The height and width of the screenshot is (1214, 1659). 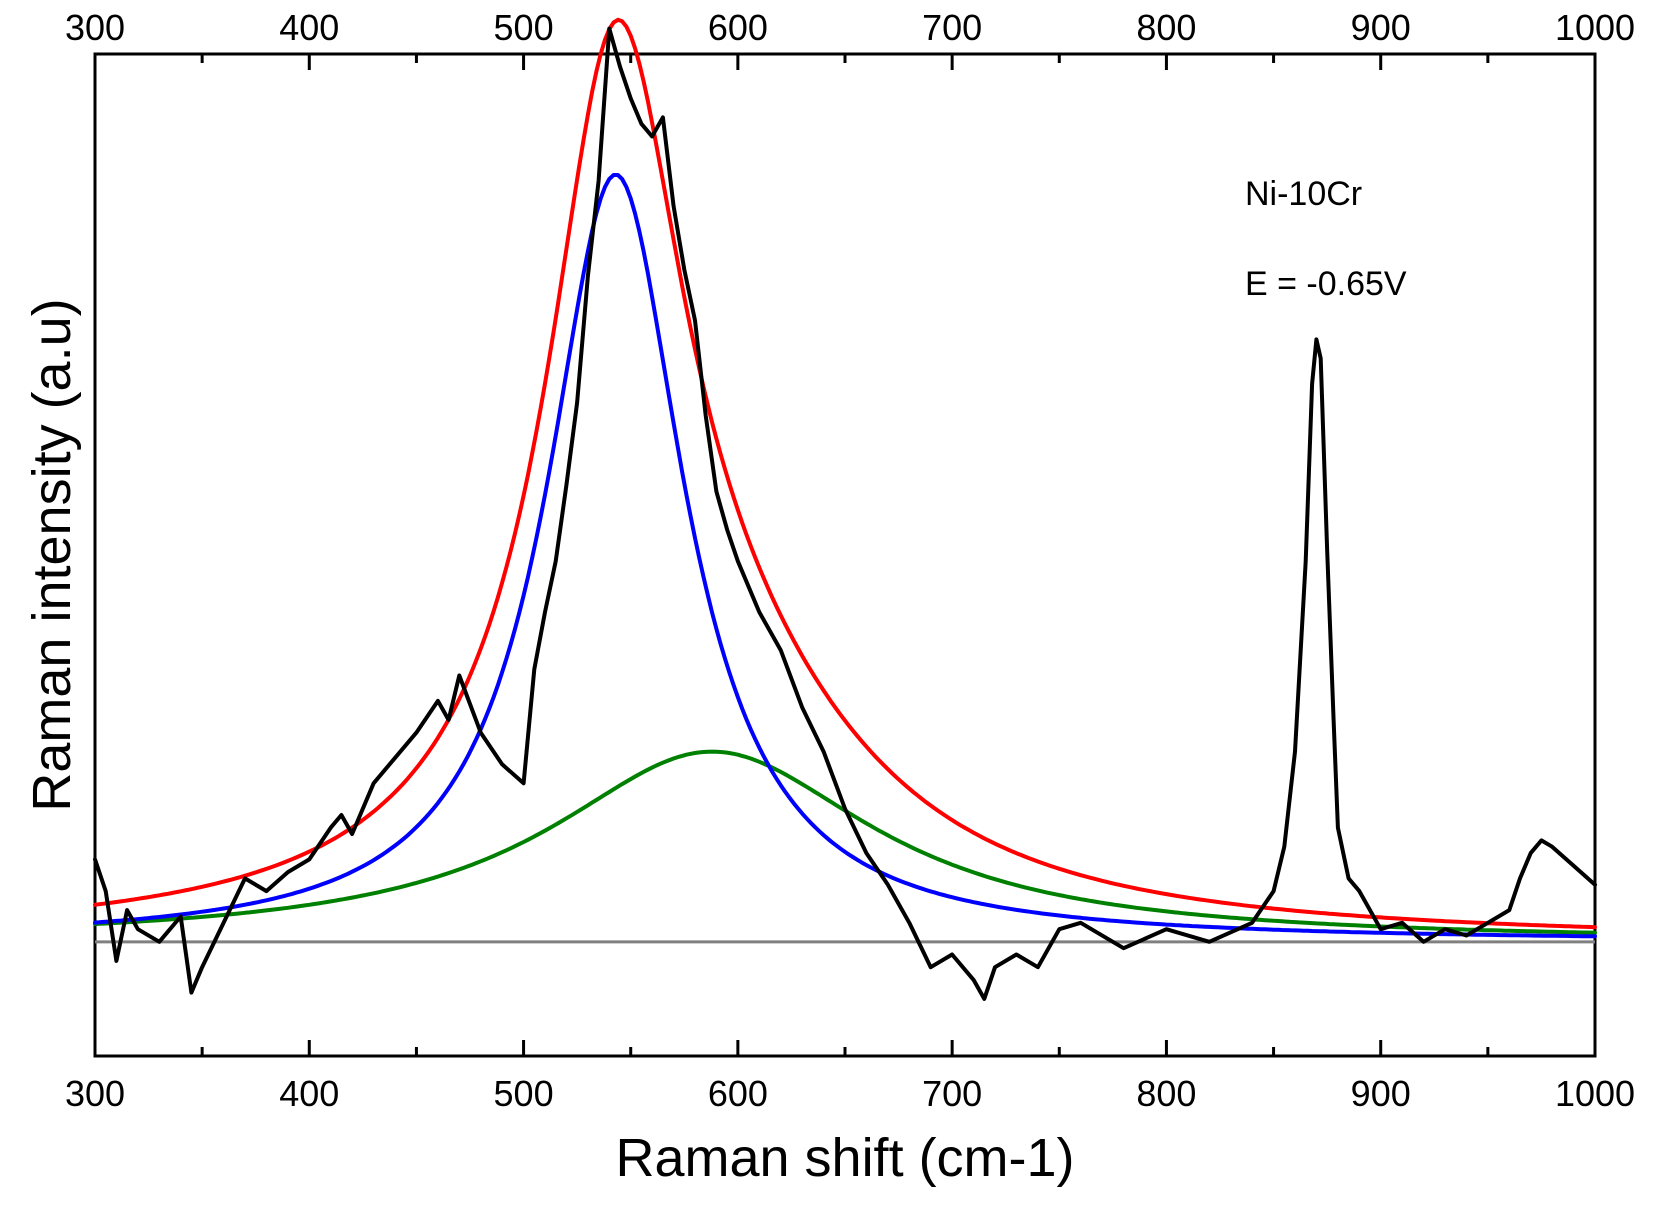 What do you see at coordinates (1595, 27) in the screenshot?
I see `top-x-tick-label: 1000` at bounding box center [1595, 27].